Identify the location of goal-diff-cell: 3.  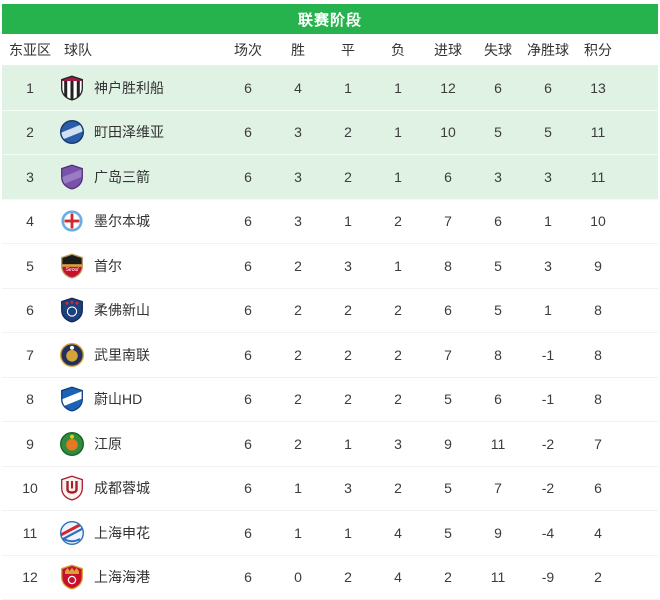
(548, 177).